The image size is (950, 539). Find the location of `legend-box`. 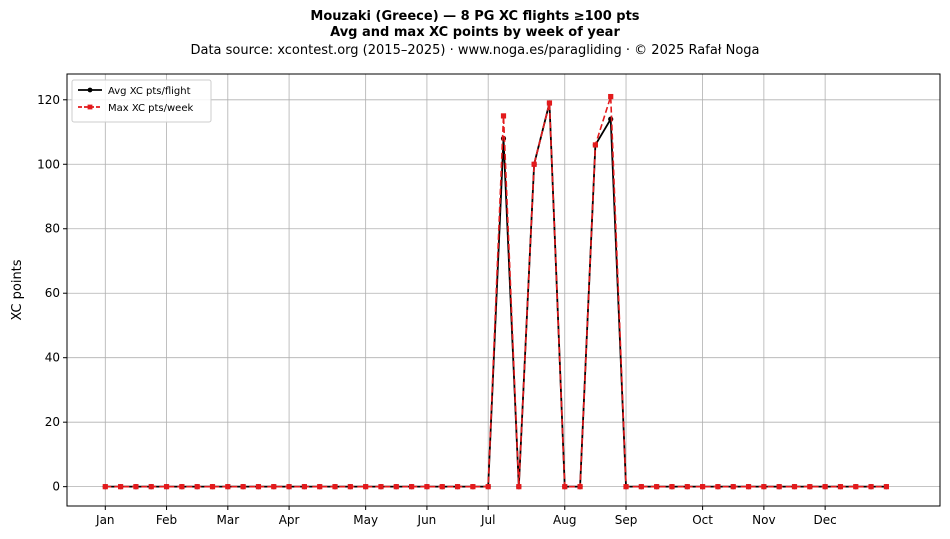

legend-box is located at coordinates (141, 101).